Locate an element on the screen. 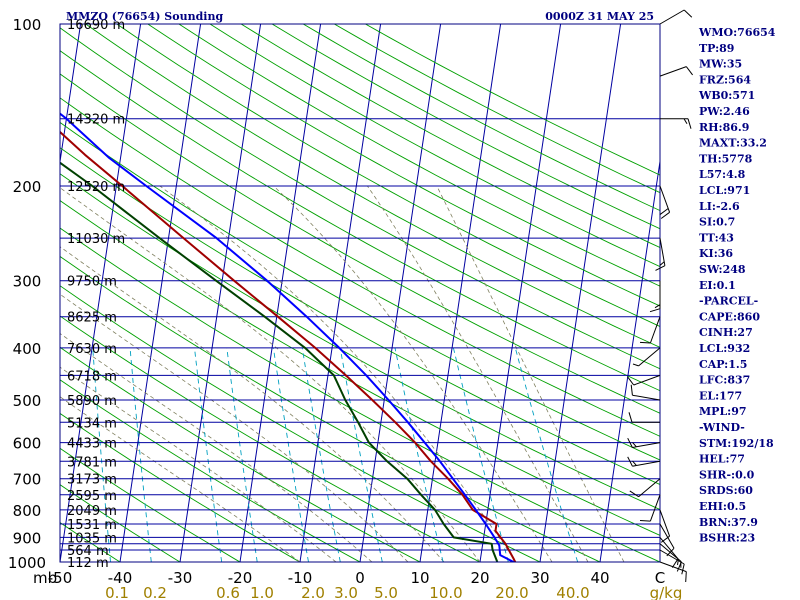 This screenshot has height=600, width=800. pressure-tick-label: 700 is located at coordinates (27, 480).